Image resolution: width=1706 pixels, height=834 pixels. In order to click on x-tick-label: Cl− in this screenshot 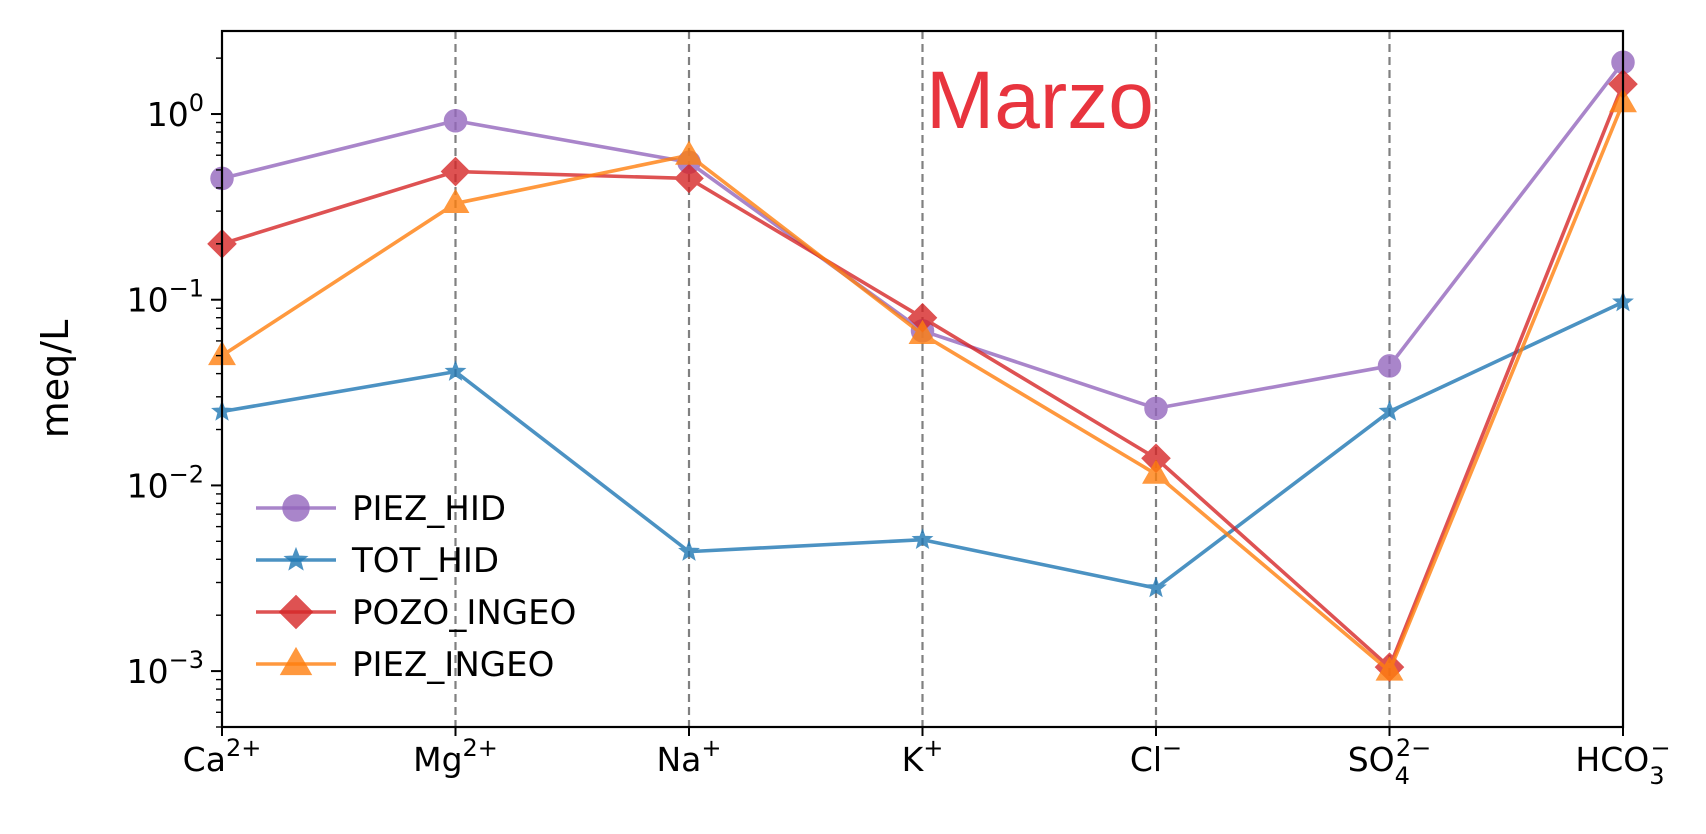, I will do `click(1156, 756)`.